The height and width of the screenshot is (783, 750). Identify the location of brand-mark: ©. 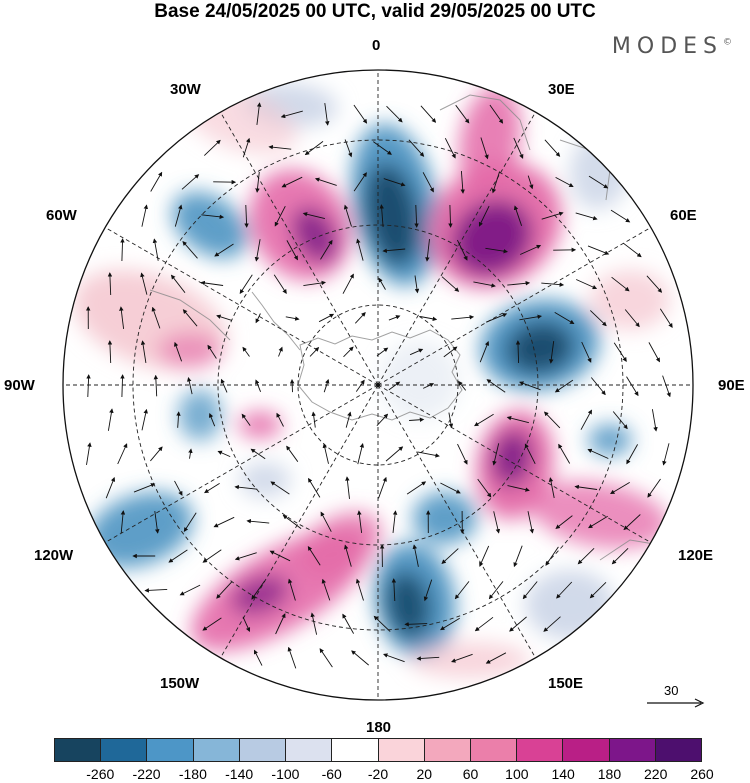
(727, 42).